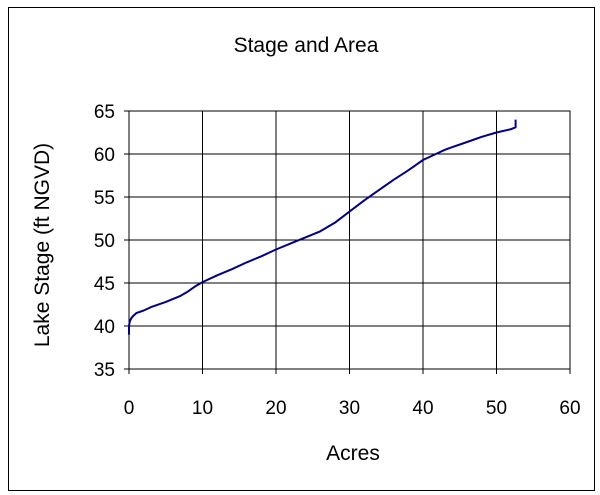 Image resolution: width=600 pixels, height=495 pixels. I want to click on y-tick-label: 35, so click(104, 370).